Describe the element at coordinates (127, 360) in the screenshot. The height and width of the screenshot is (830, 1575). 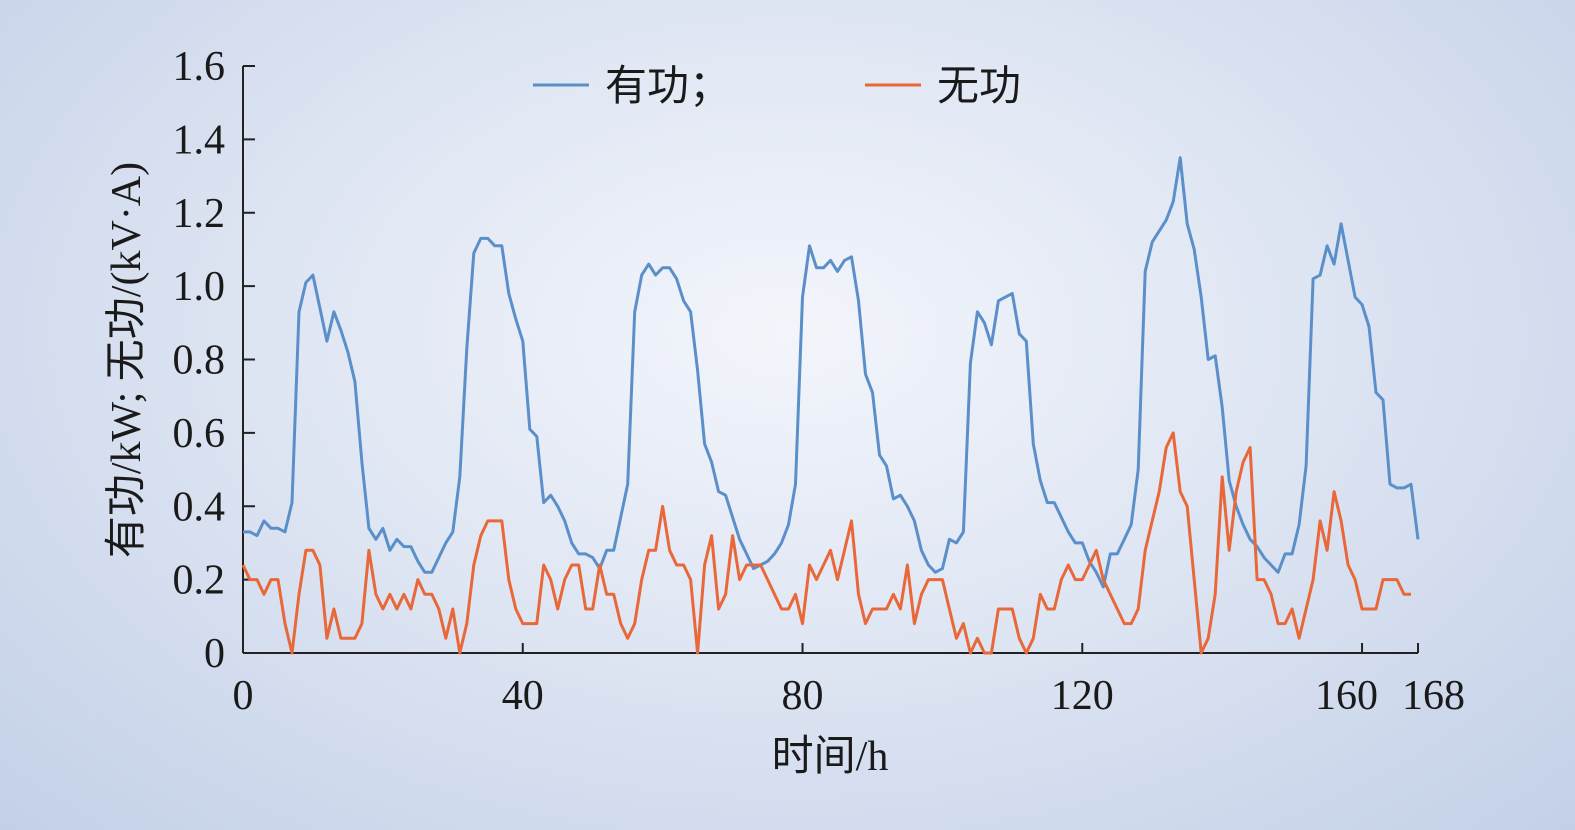
I see `y-axis-title: 有功/kW; 无功/(kV·A)` at that location.